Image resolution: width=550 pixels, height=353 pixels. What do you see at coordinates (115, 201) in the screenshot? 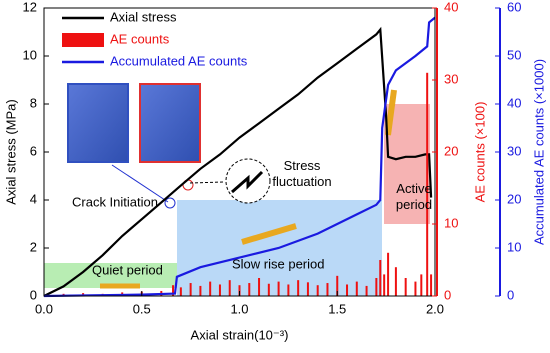
I see `annotation: Crack Initiation` at bounding box center [115, 201].